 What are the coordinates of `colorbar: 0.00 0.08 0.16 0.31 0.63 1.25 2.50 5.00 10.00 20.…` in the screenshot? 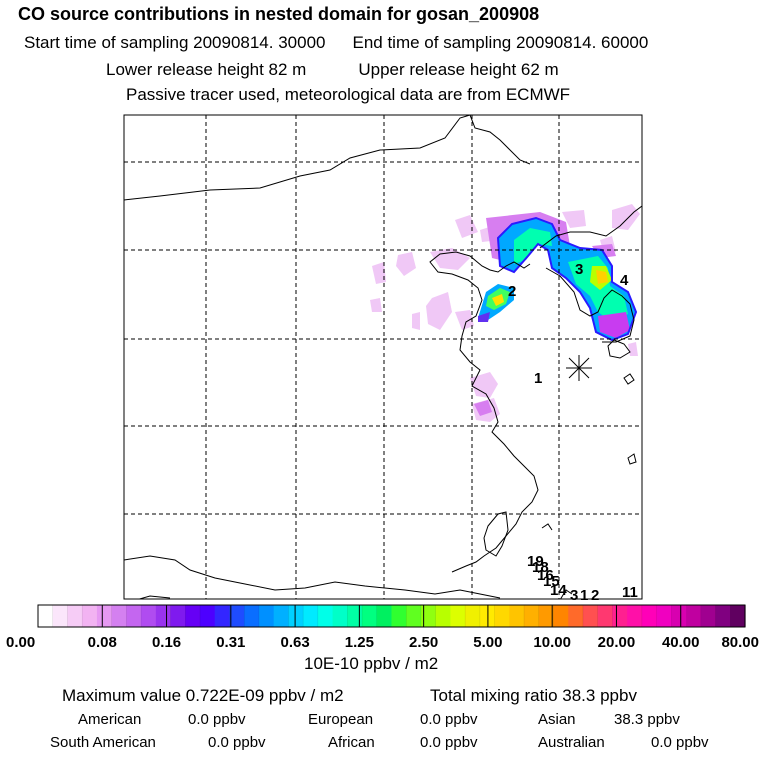 It's located at (382, 627).